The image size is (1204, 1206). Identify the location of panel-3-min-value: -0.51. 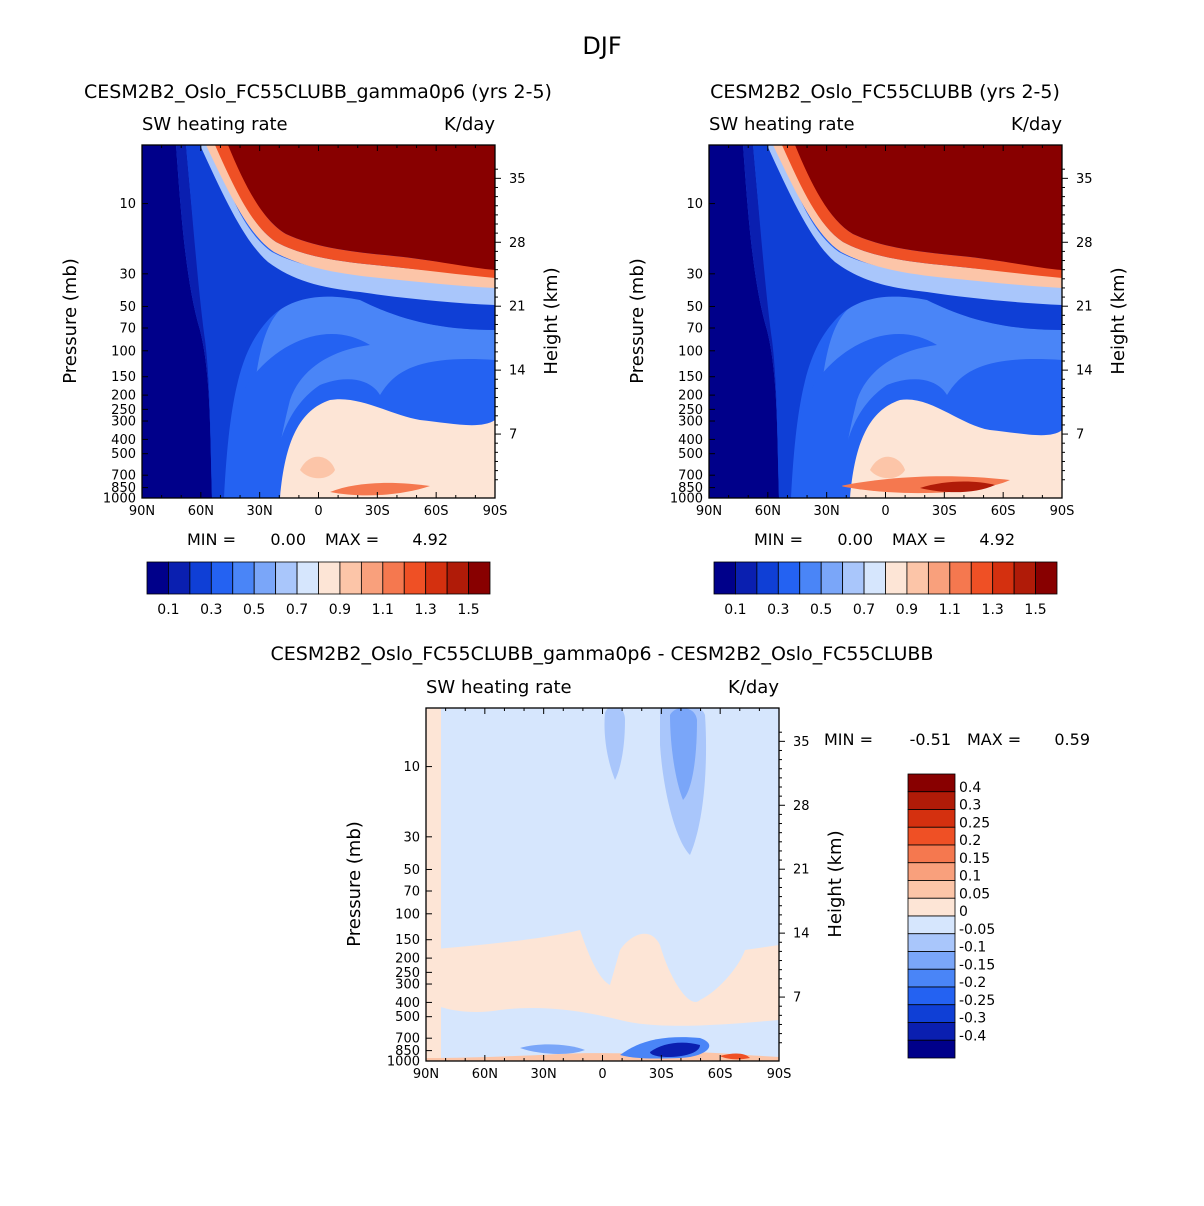
(930, 739).